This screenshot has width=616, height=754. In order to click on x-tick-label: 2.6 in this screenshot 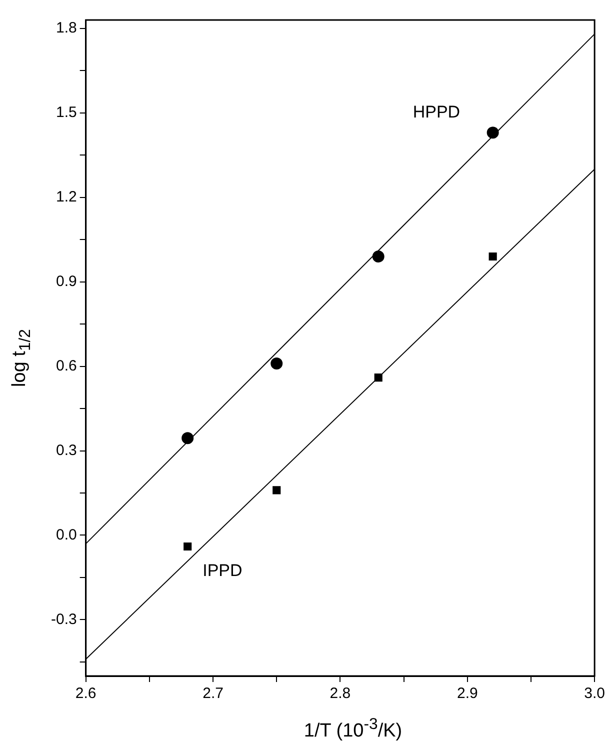, I will do `click(85, 693)`.